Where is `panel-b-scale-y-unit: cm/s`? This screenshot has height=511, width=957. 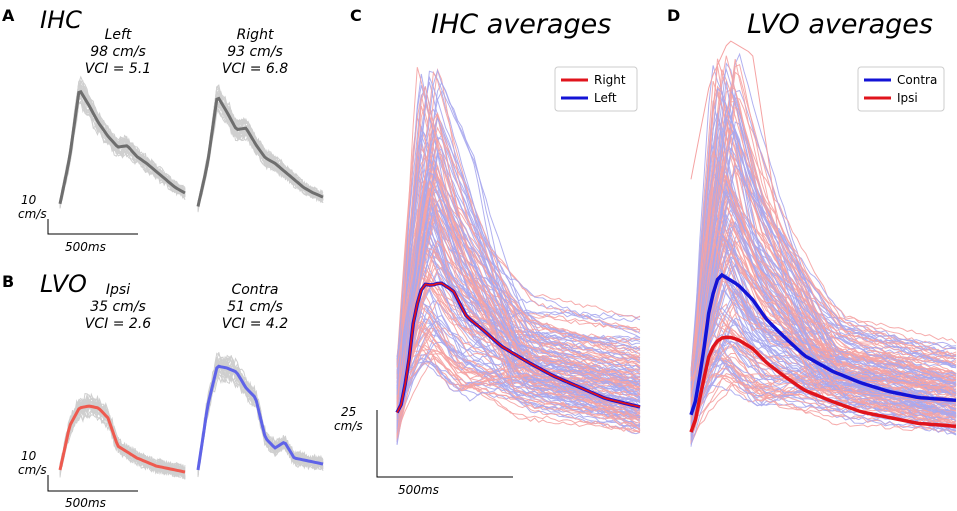
panel-b-scale-y-unit: cm/s is located at coordinates (32, 470).